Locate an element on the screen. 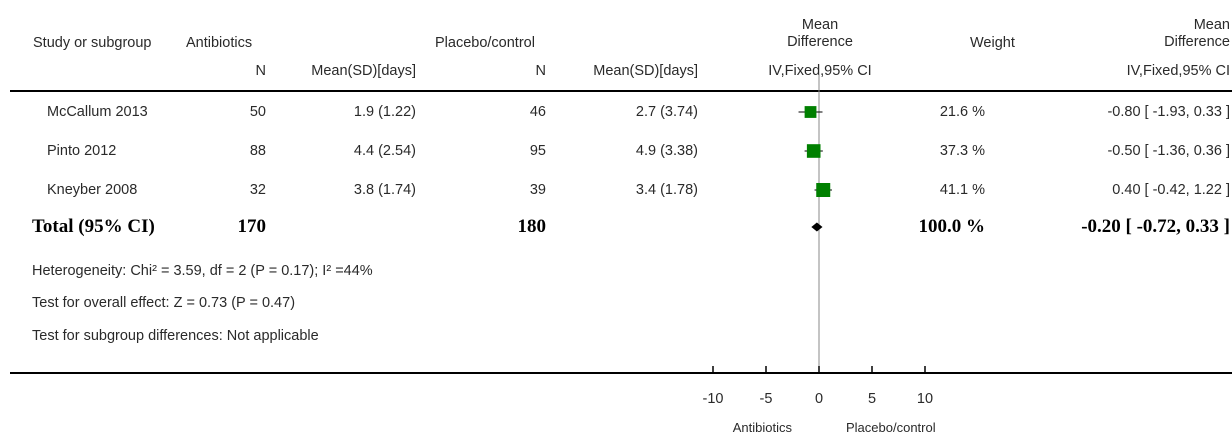 This screenshot has height=438, width=1232. total-weight: 100.0 % is located at coordinates (952, 226).